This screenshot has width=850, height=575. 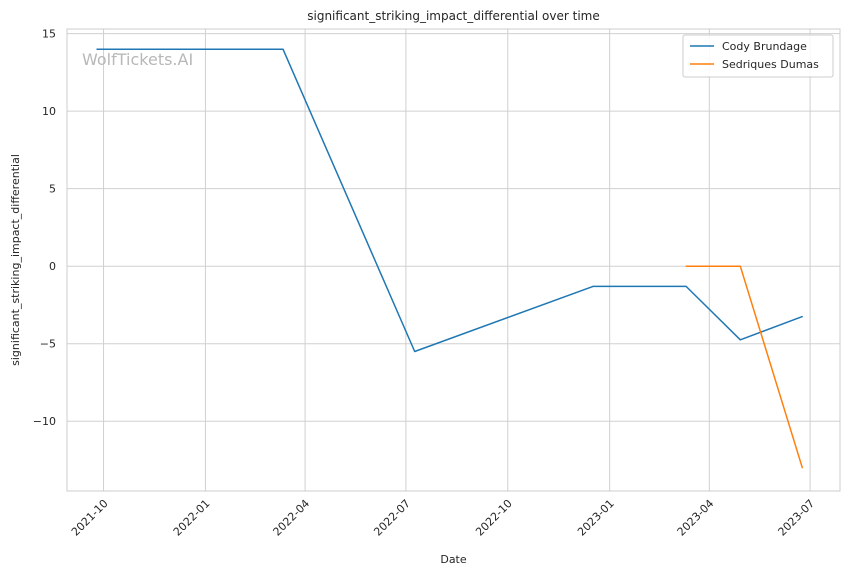 I want to click on watermark: WolfTickets.AI, so click(x=137, y=59).